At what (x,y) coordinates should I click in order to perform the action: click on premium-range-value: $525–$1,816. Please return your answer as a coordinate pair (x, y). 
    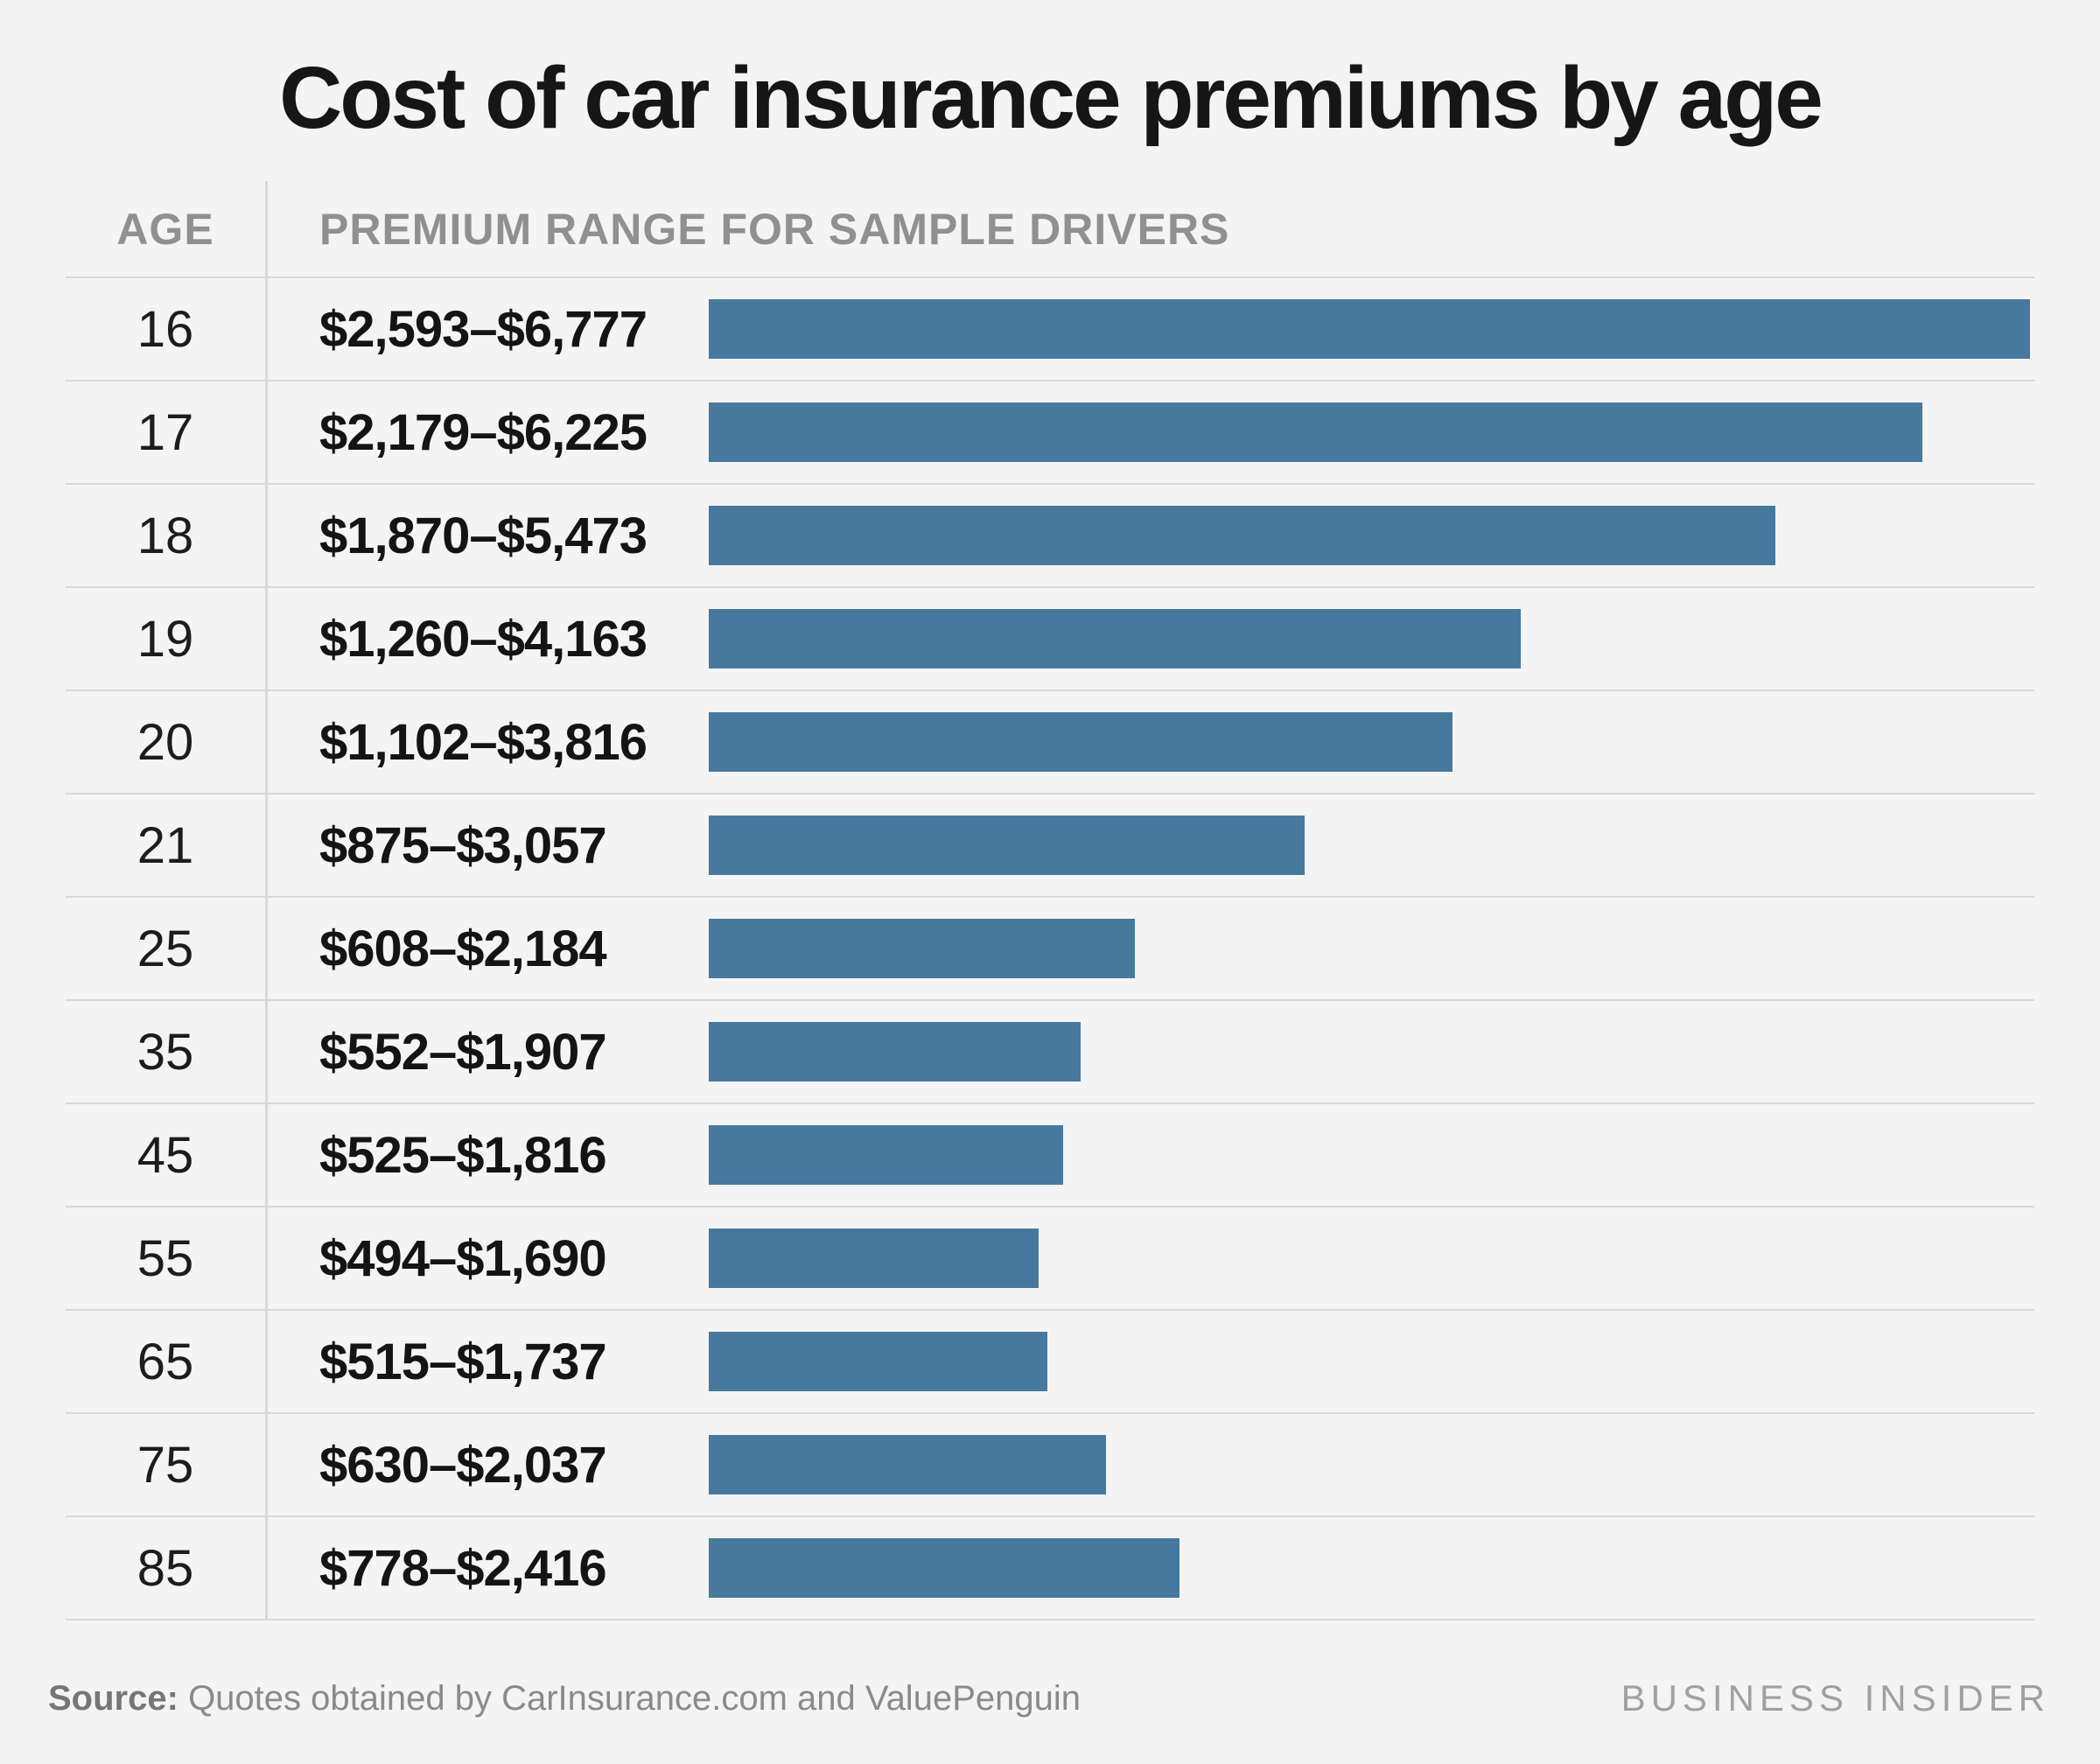
    Looking at the image, I should click on (463, 1155).